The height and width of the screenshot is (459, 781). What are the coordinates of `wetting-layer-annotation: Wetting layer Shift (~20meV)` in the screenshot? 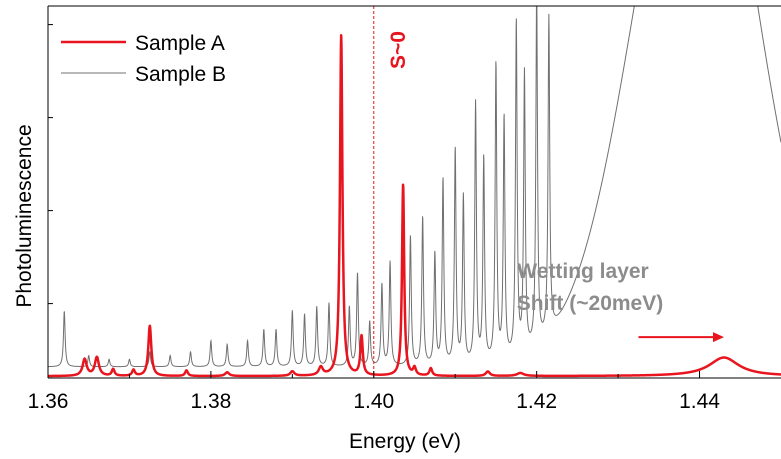 It's located at (620, 301).